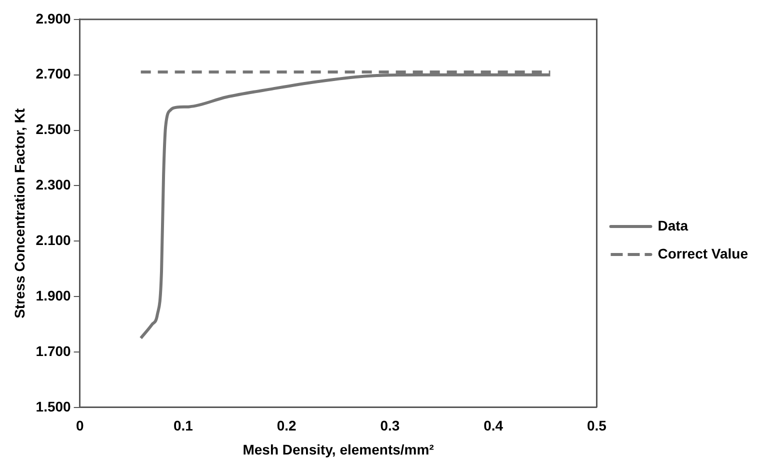 This screenshot has height=473, width=777. I want to click on x-tick-label: 0.2, so click(286, 426).